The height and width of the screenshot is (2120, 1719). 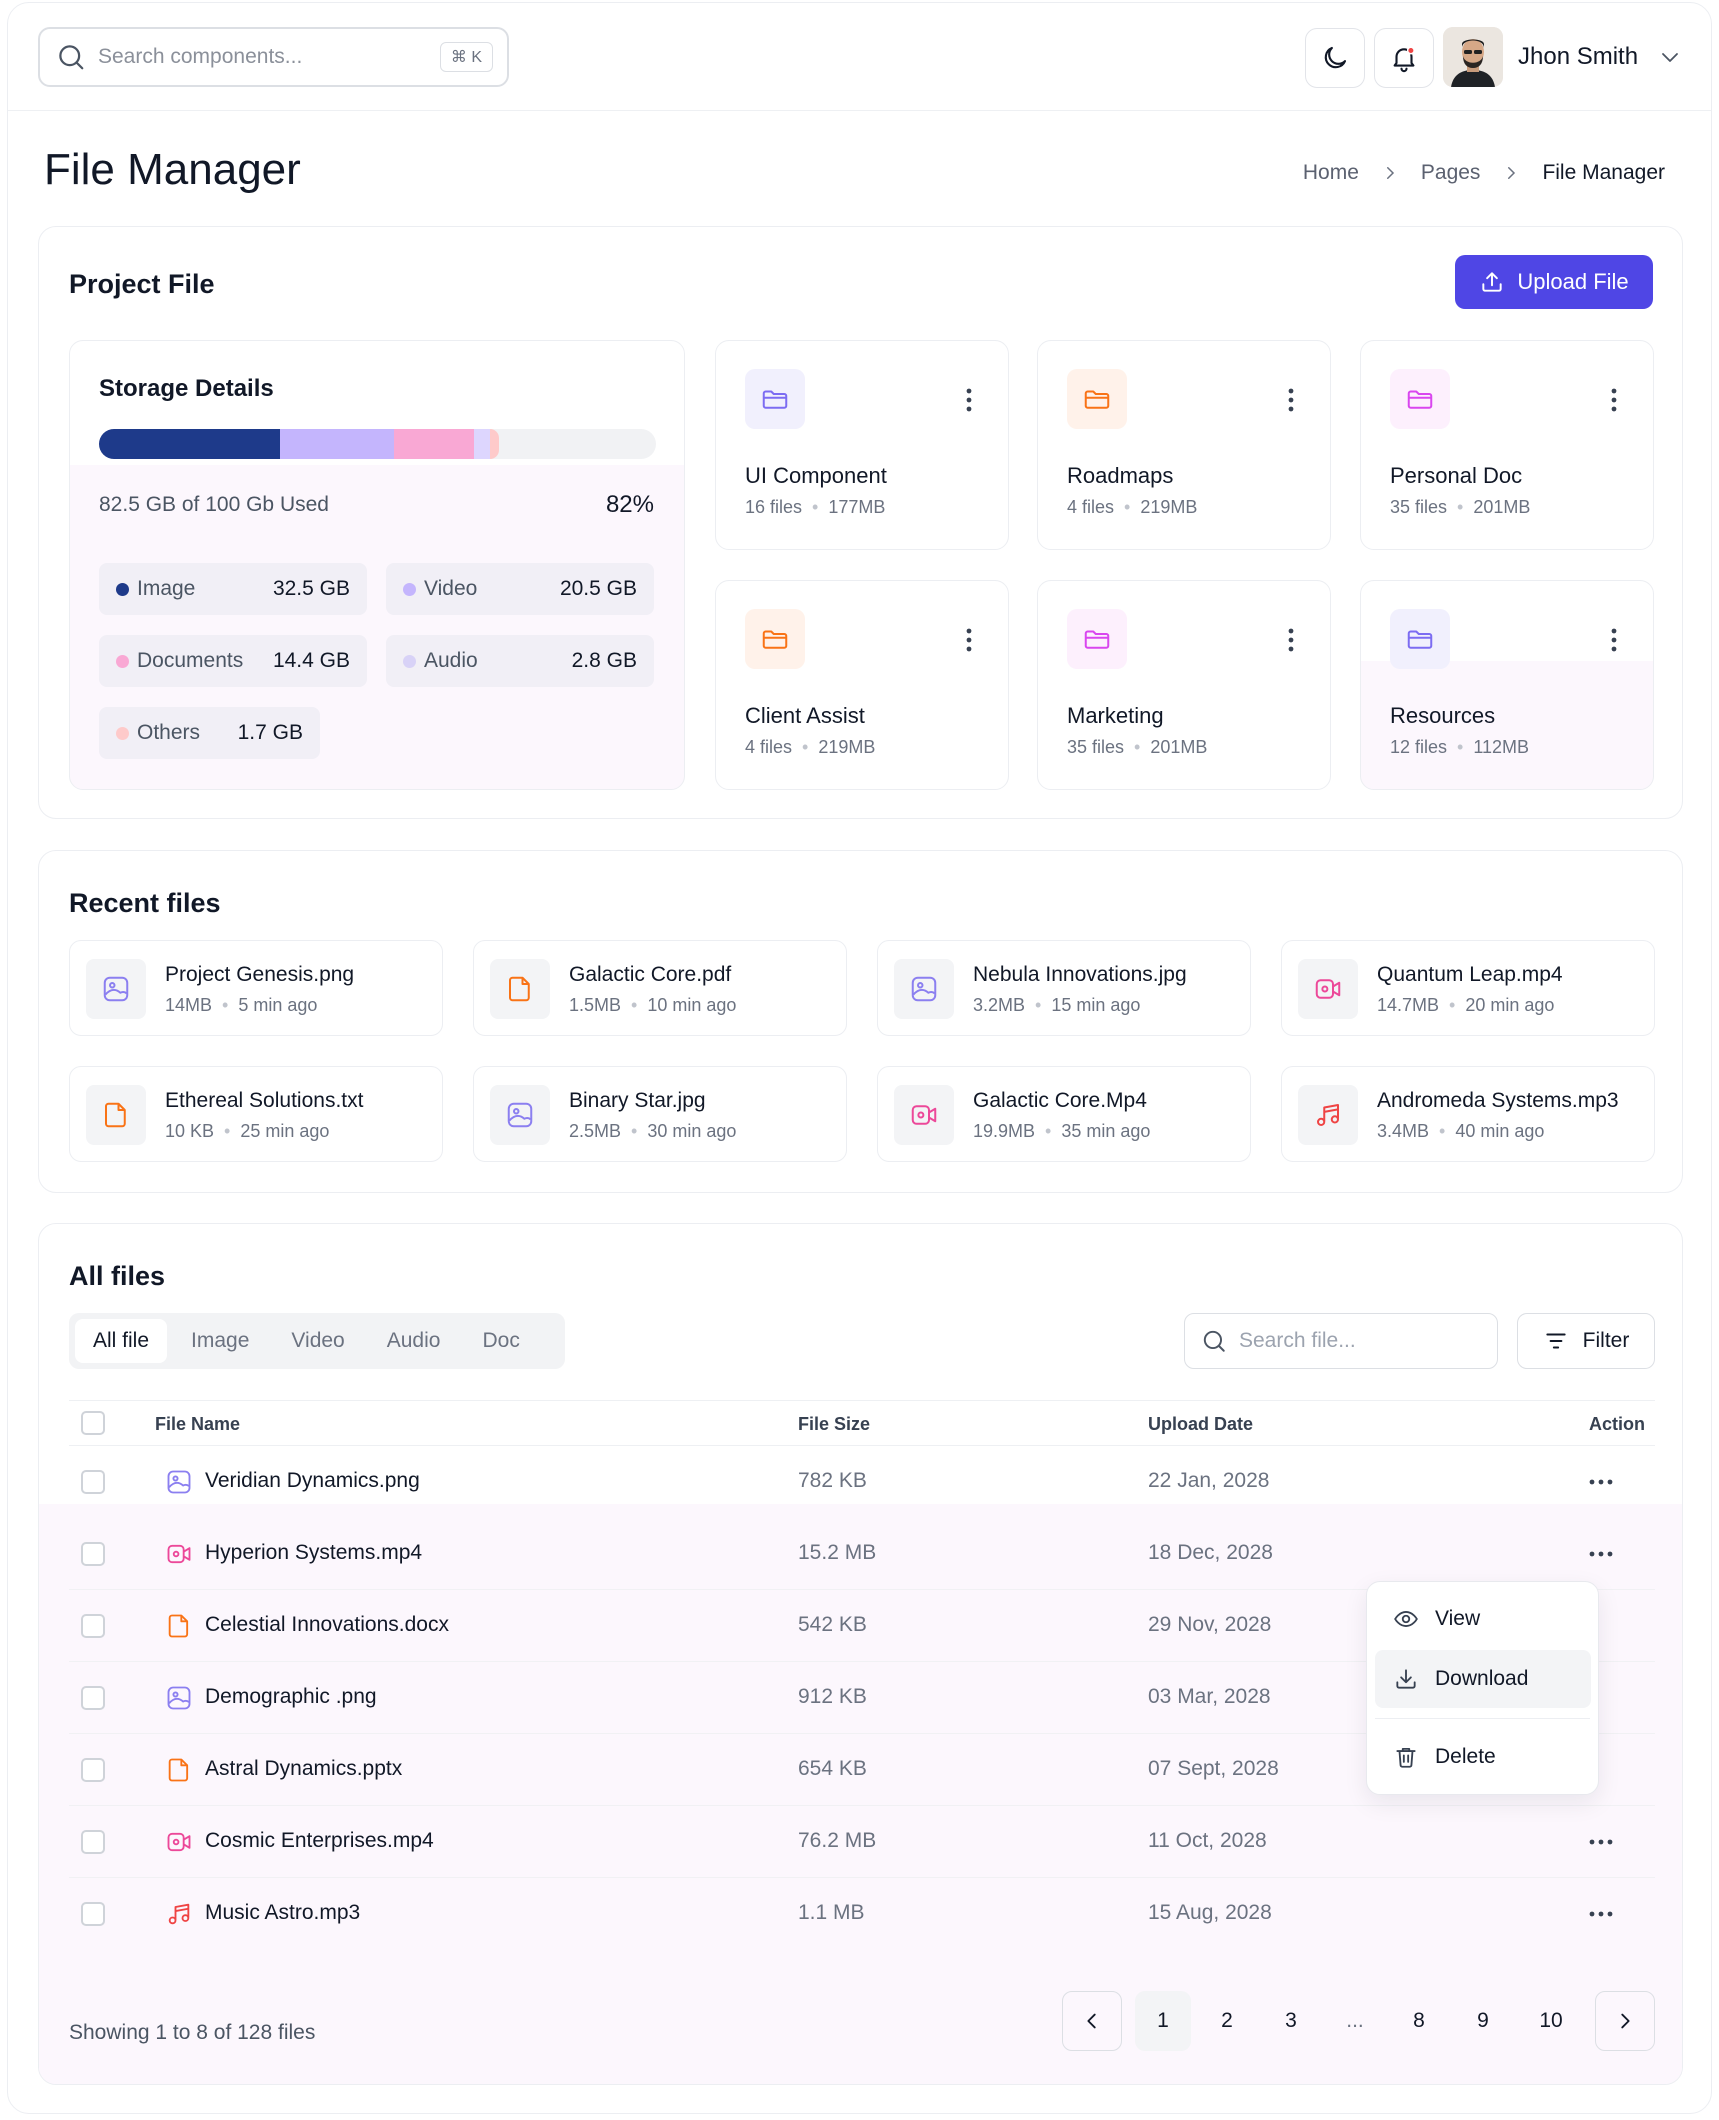 I want to click on folder-name: Roadmaps, so click(x=1120, y=475).